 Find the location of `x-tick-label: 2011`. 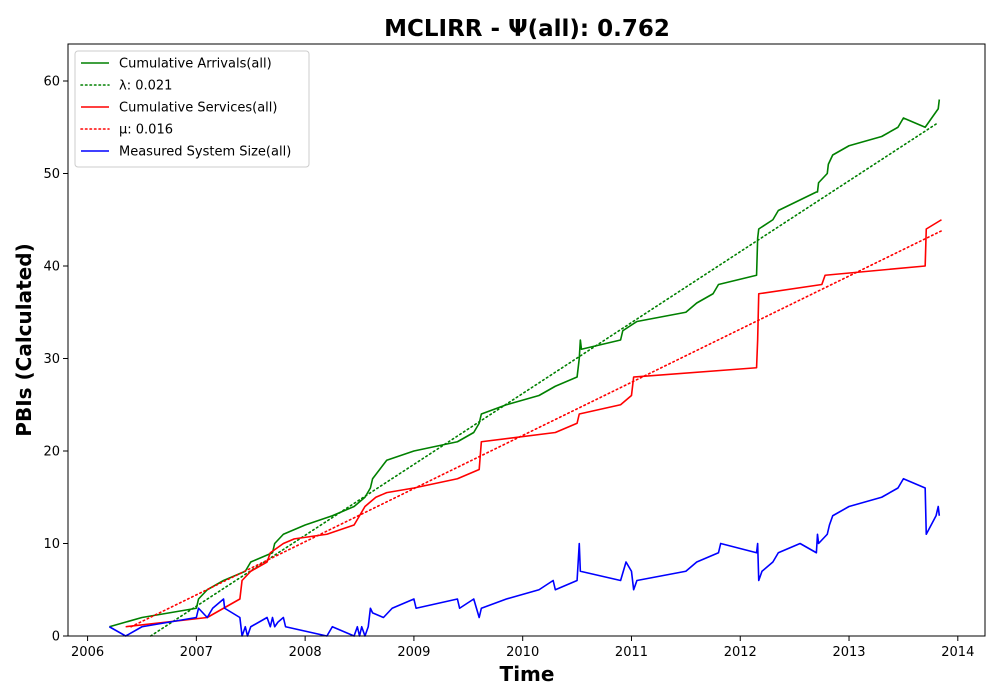

x-tick-label: 2011 is located at coordinates (631, 652).